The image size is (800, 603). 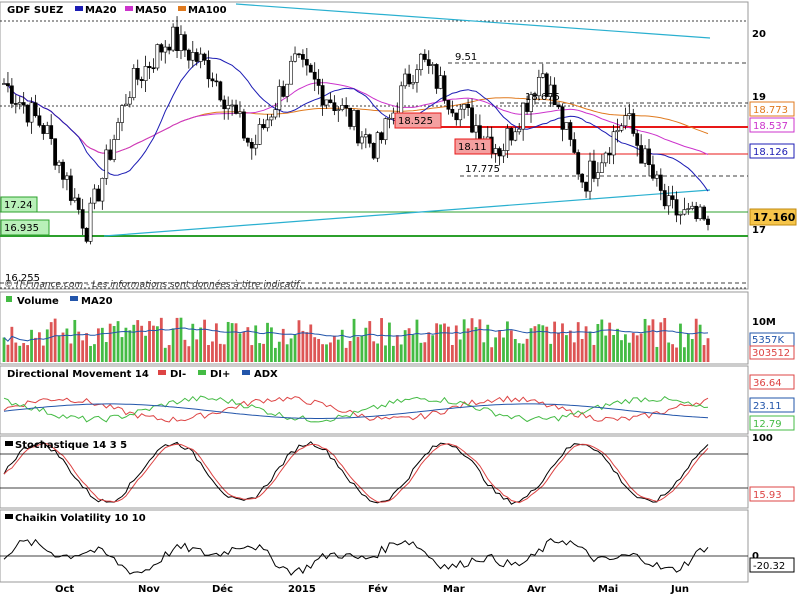 What do you see at coordinates (222, 589) in the screenshot?
I see `x-label-dec: Déc` at bounding box center [222, 589].